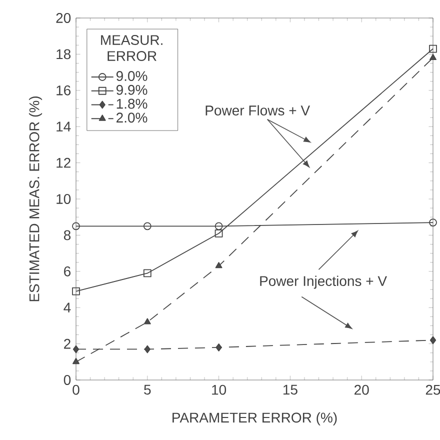  Describe the element at coordinates (67, 380) in the screenshot. I see `y-tick-label: 0` at that location.